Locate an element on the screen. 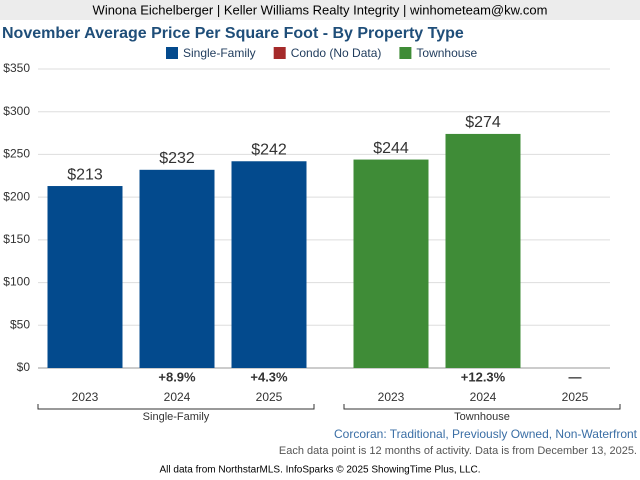 The image size is (640, 480). y-tick-label: $250 is located at coordinates (16, 154).